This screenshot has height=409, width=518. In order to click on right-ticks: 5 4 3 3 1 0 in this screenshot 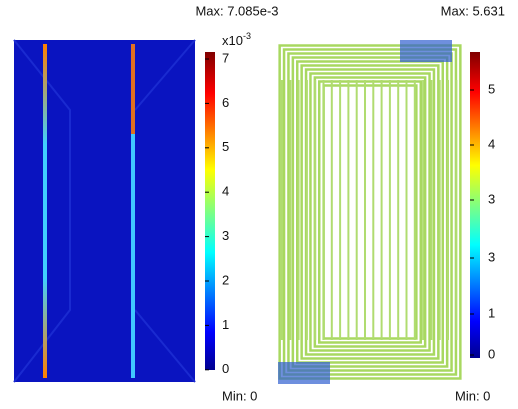, I will do `click(482, 221)`.